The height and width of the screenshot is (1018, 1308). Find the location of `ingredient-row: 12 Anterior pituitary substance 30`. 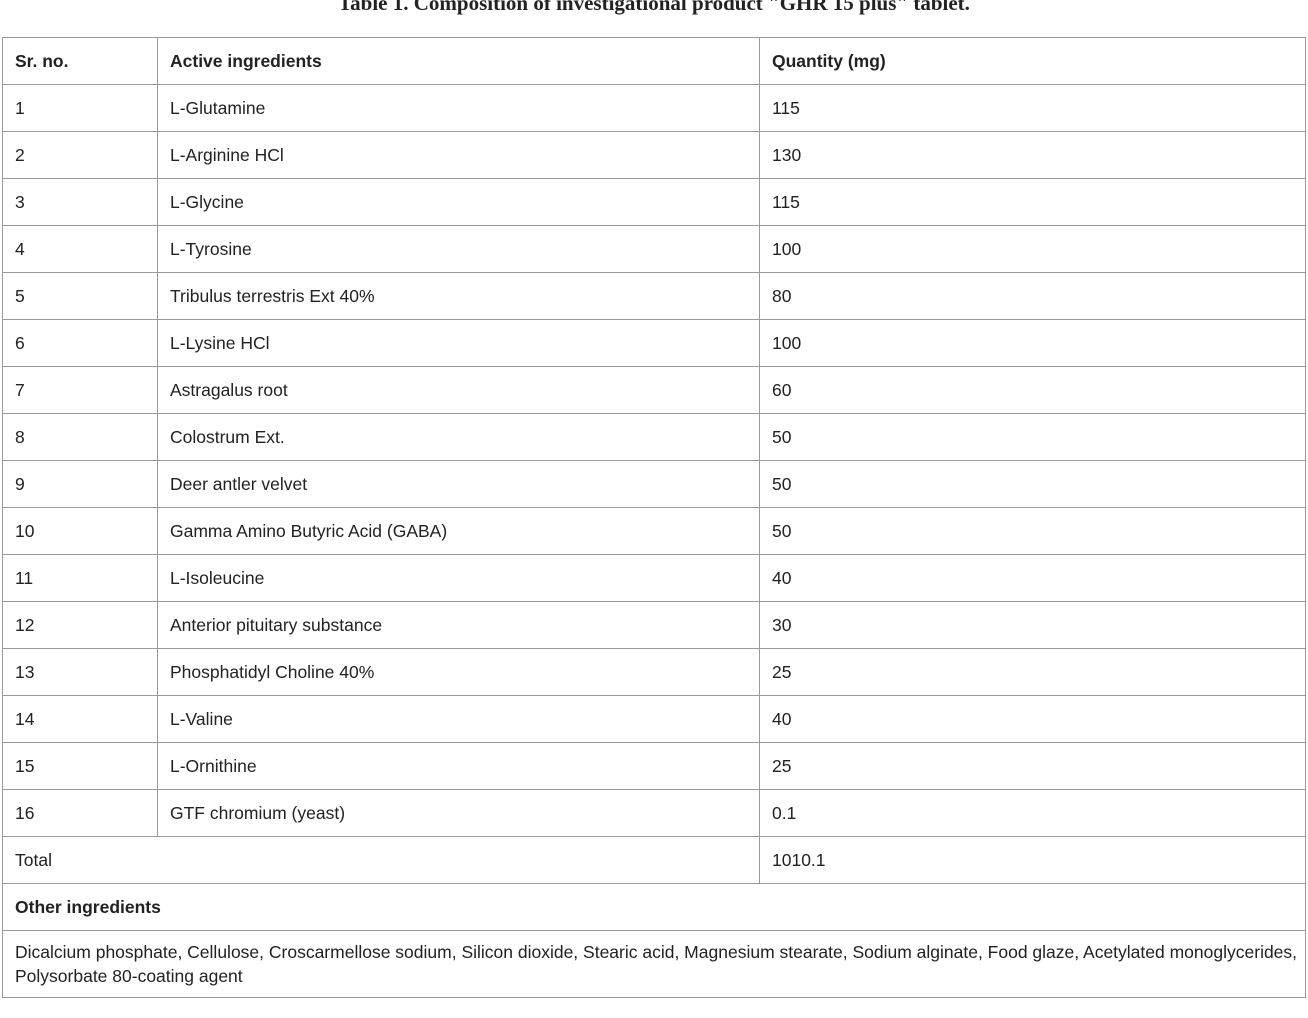

ingredient-row: 12 Anterior pituitary substance 30 is located at coordinates (654, 625).